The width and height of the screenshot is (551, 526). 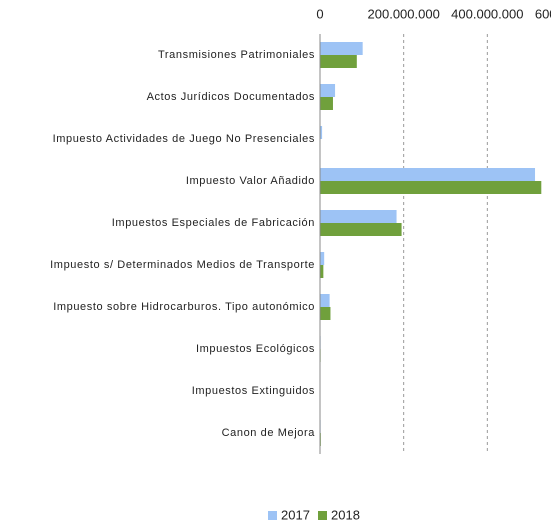 What do you see at coordinates (250, 181) in the screenshot?
I see `y-tick-label: Impuesto Valor Añadido` at bounding box center [250, 181].